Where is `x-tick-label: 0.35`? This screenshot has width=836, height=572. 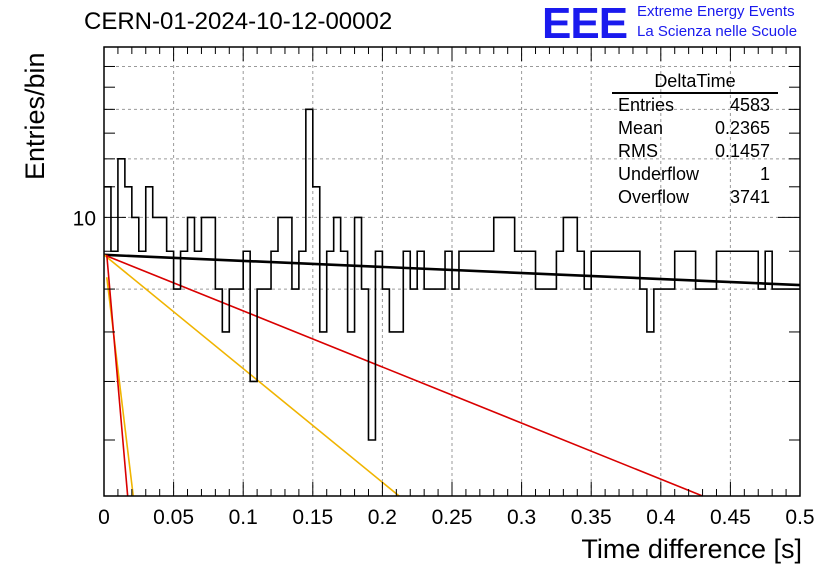
x-tick-label: 0.35 is located at coordinates (591, 517).